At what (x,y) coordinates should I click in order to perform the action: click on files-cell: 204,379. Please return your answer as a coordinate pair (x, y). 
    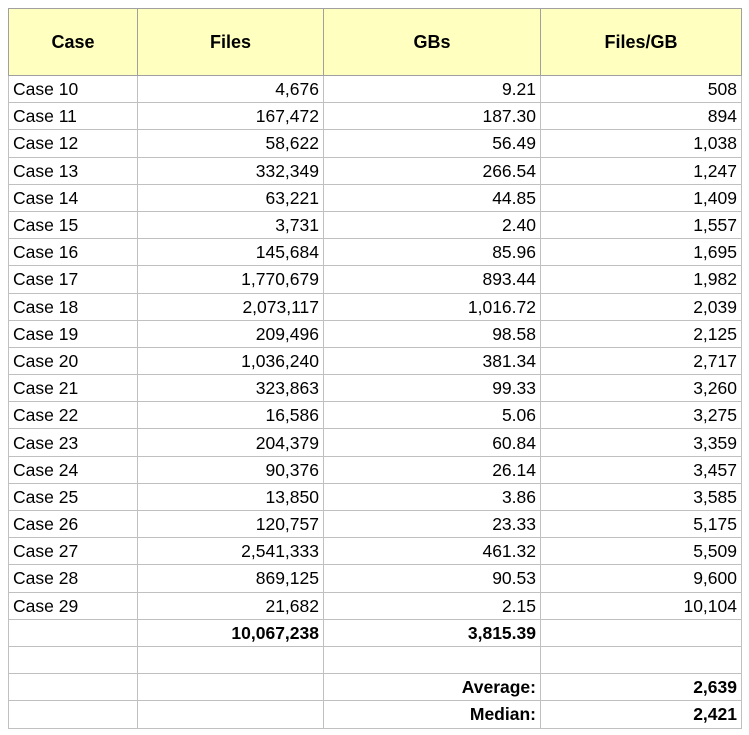
    Looking at the image, I should click on (230, 442).